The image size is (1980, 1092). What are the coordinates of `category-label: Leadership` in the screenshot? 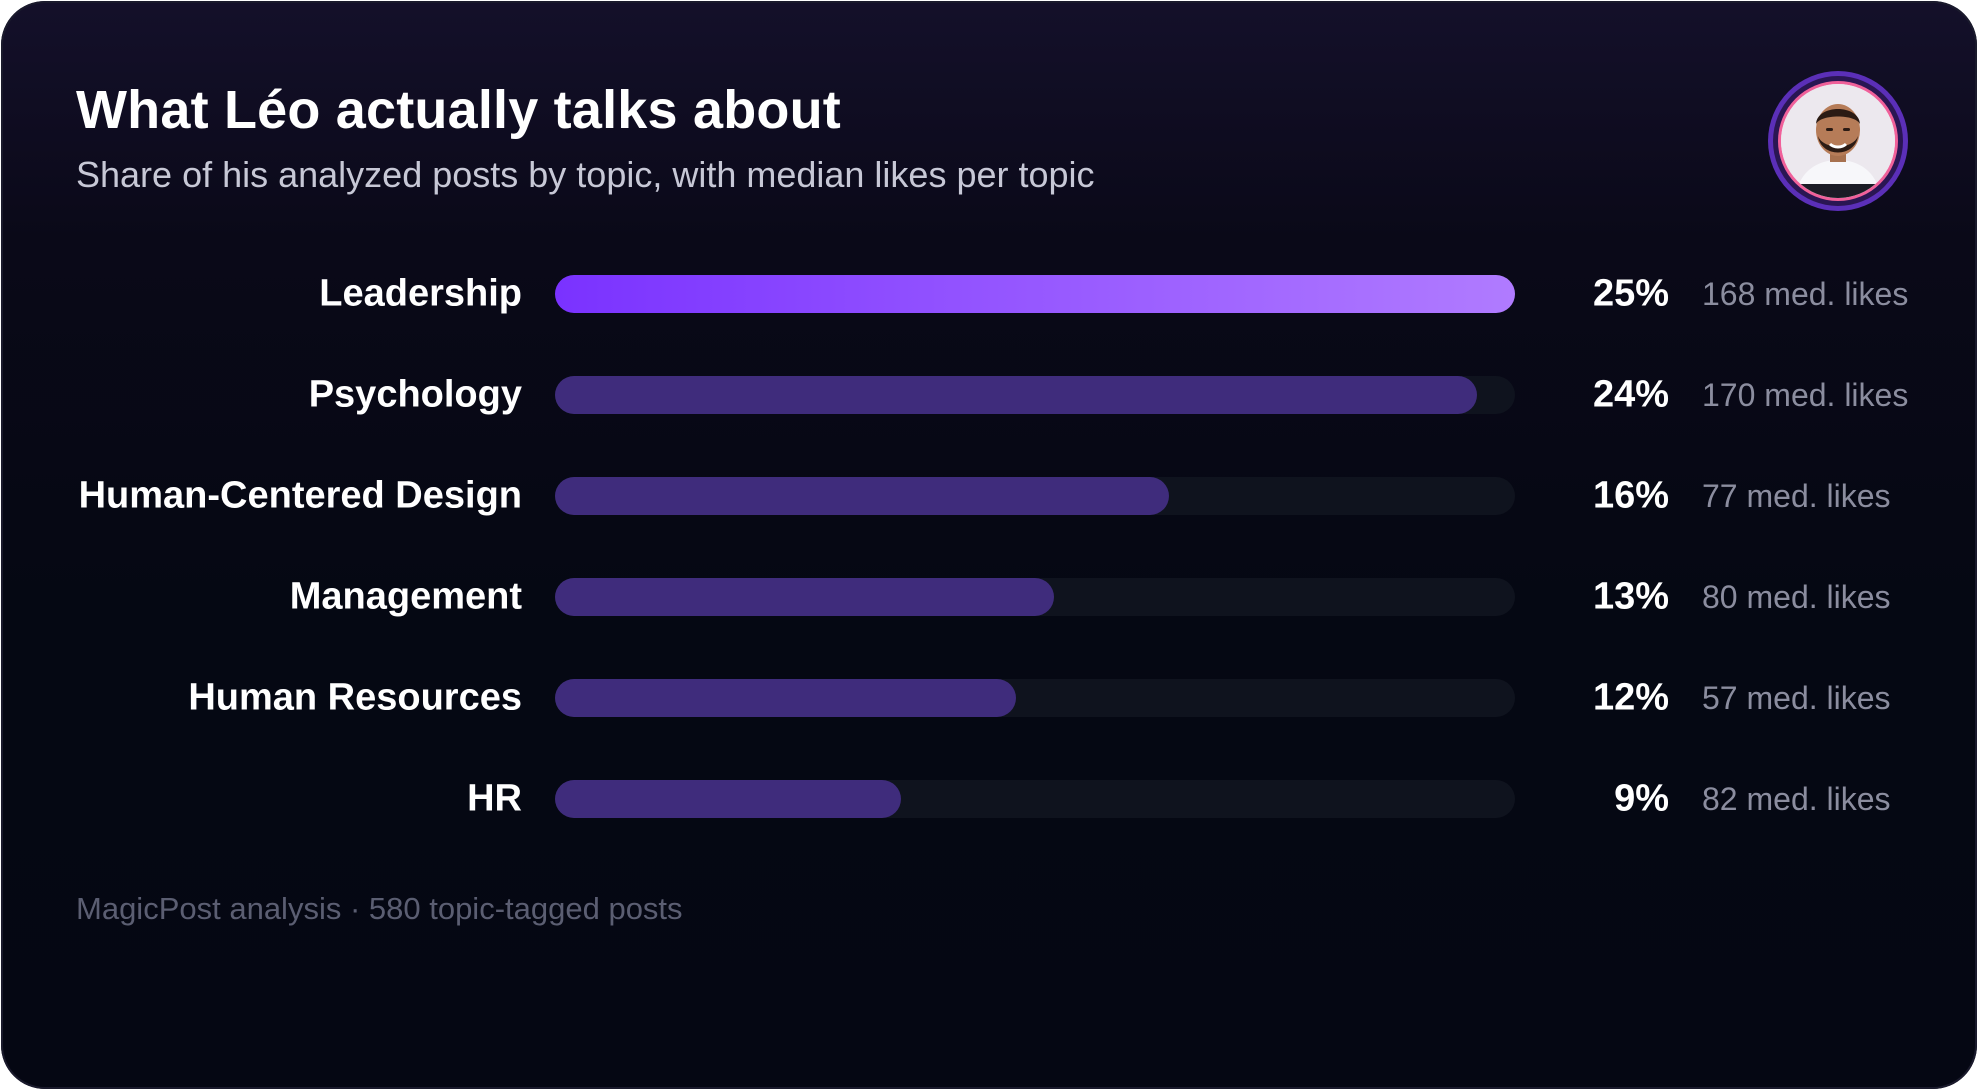 It's located at (420, 293).